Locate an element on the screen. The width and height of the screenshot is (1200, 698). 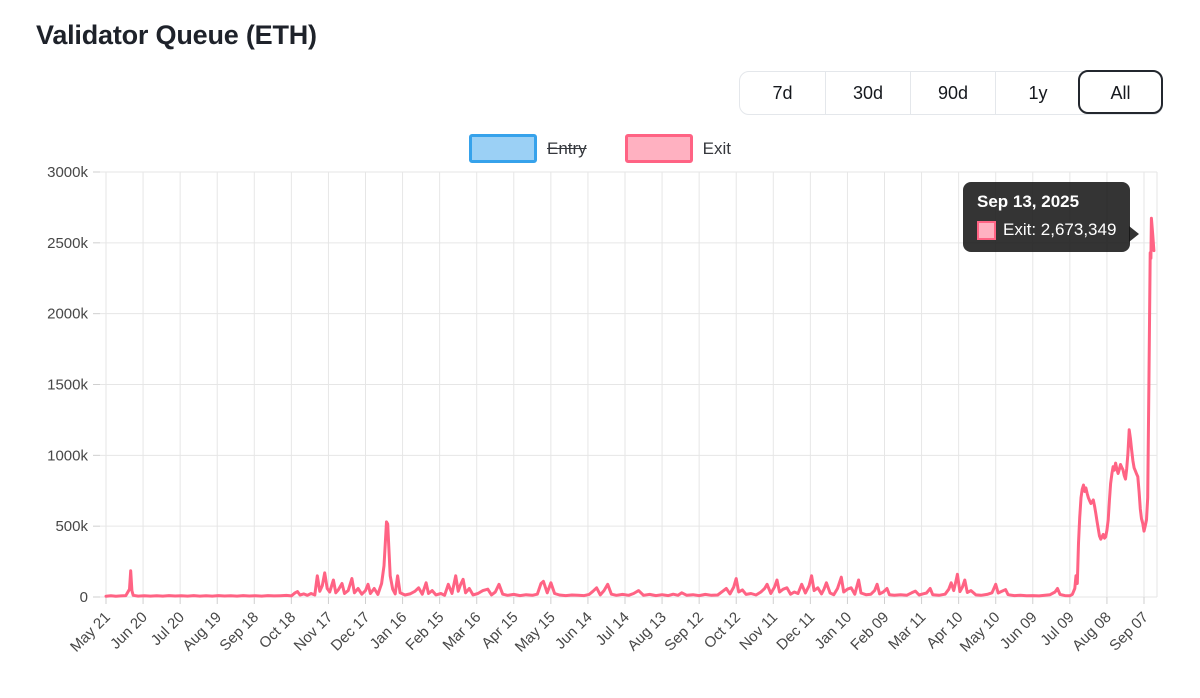
svg-text: May 21 is located at coordinates (90, 632).